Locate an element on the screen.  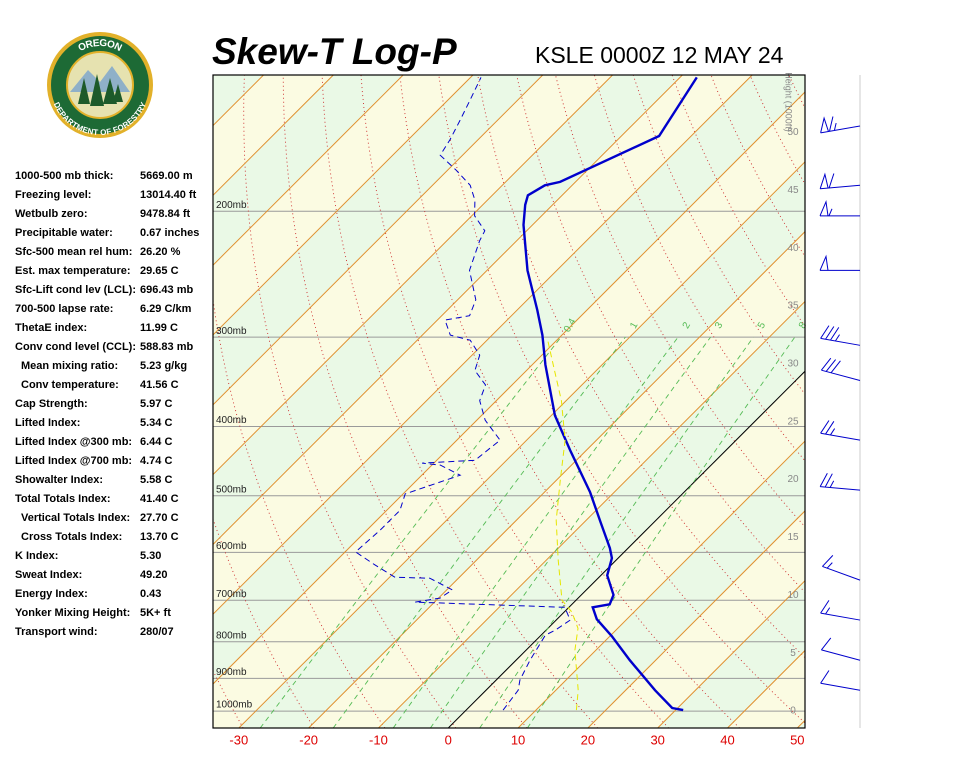
height-tick-label: 10 is located at coordinates (793, 595).